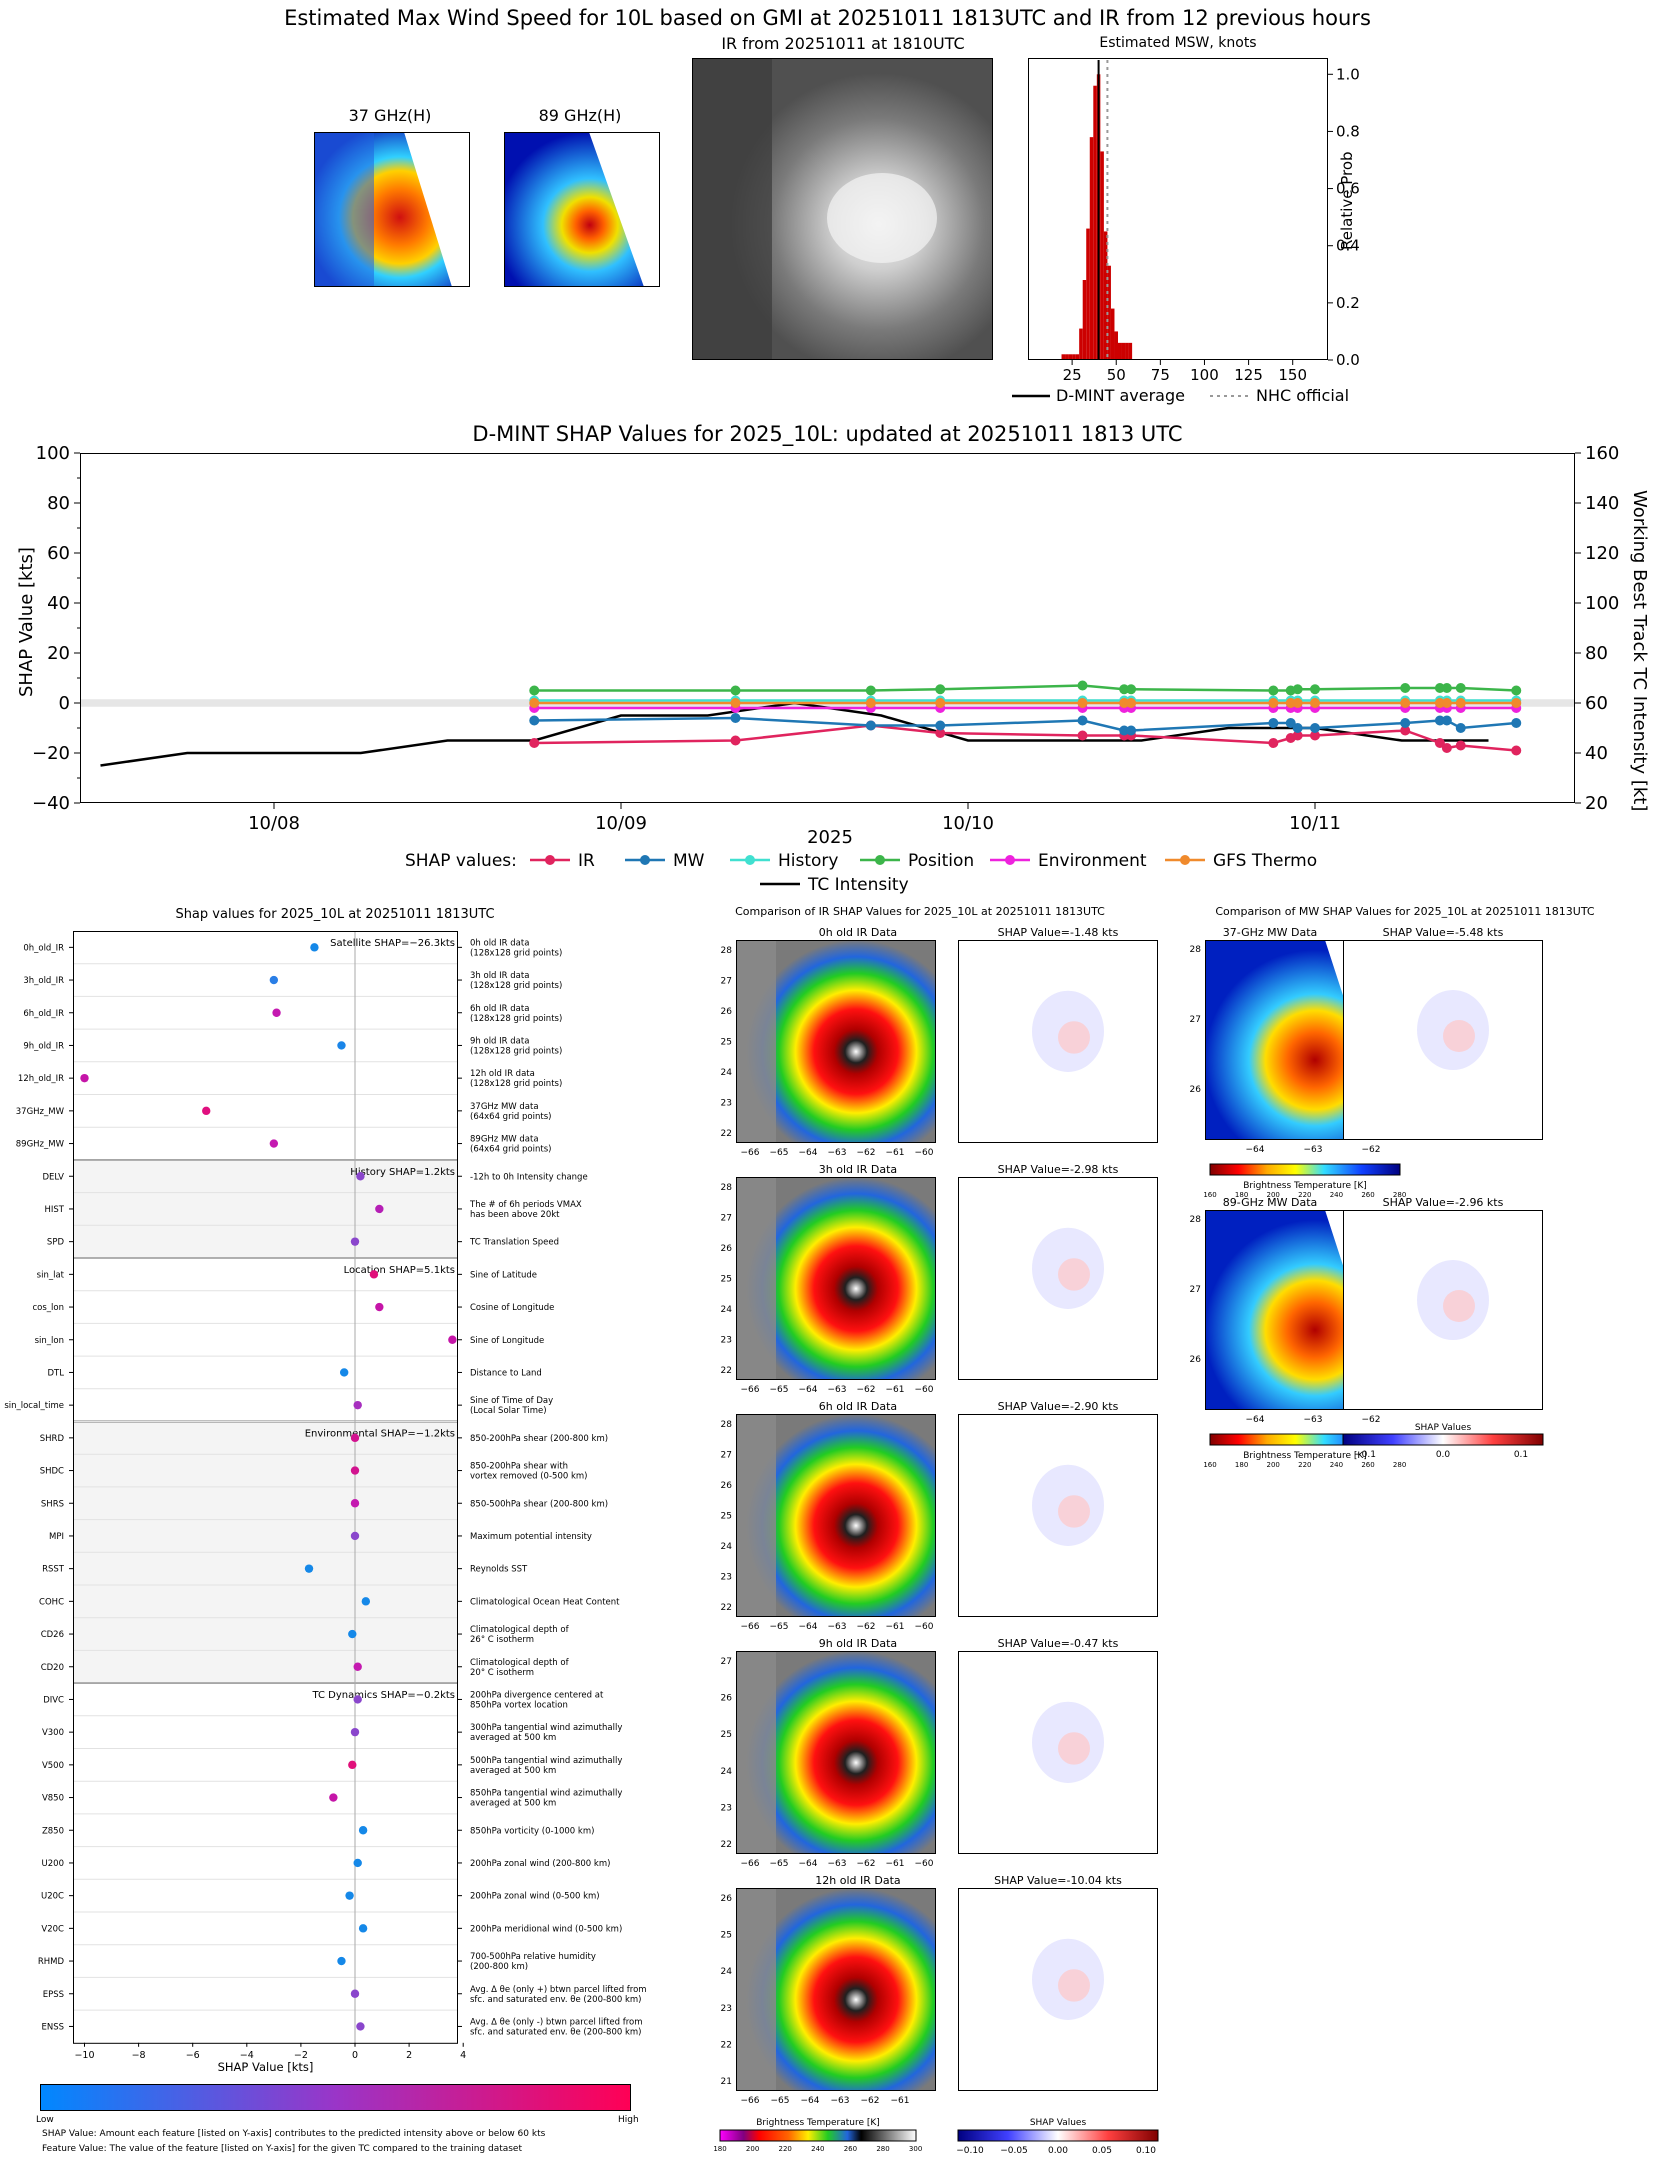  I want to click on land-area, so click(756, 1515).